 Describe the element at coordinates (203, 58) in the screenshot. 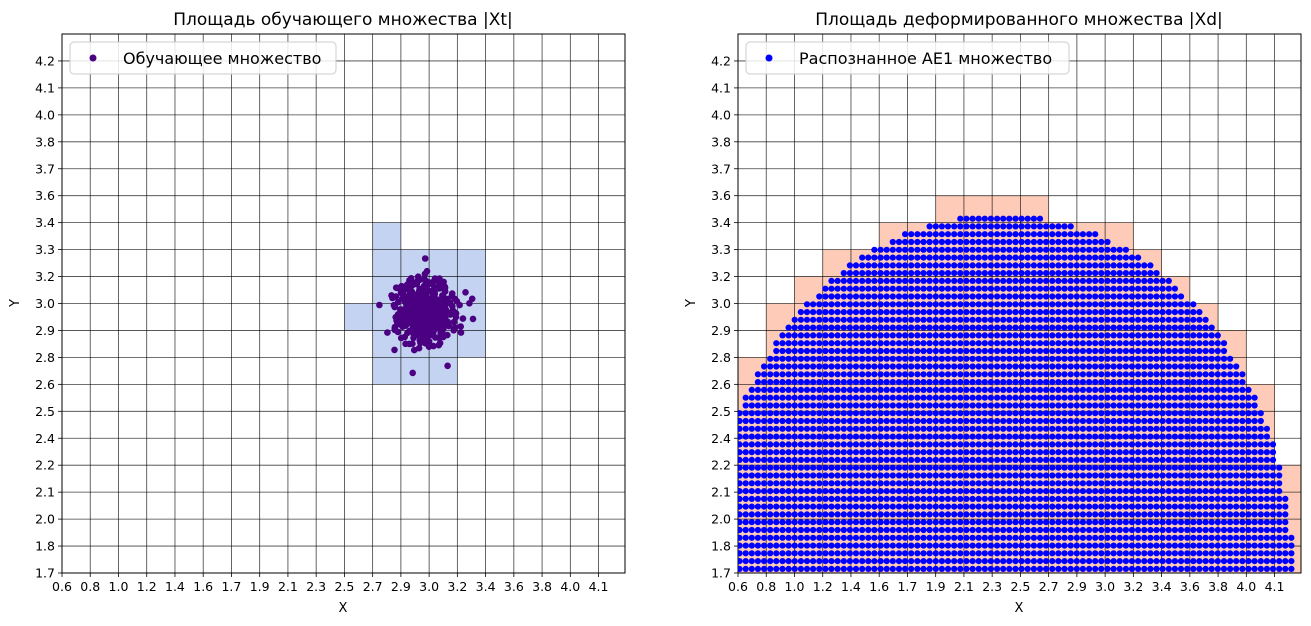

I see `left-legend-box` at that location.